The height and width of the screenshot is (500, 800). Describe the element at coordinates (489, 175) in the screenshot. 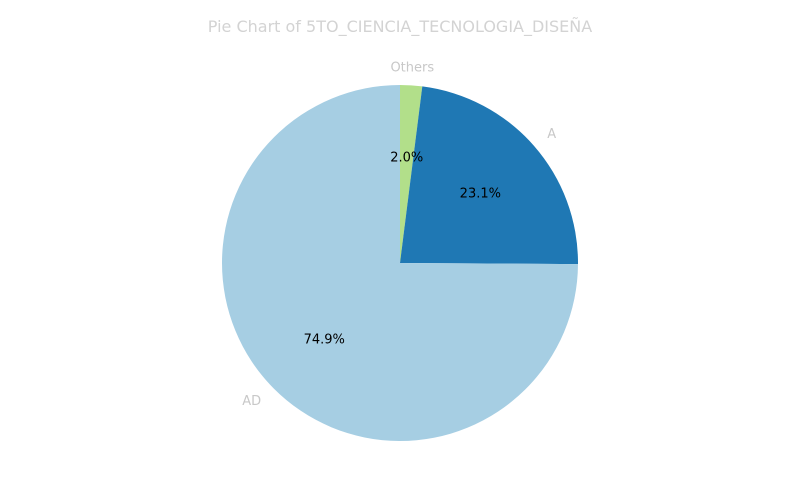

I see `pie-slice-a` at that location.